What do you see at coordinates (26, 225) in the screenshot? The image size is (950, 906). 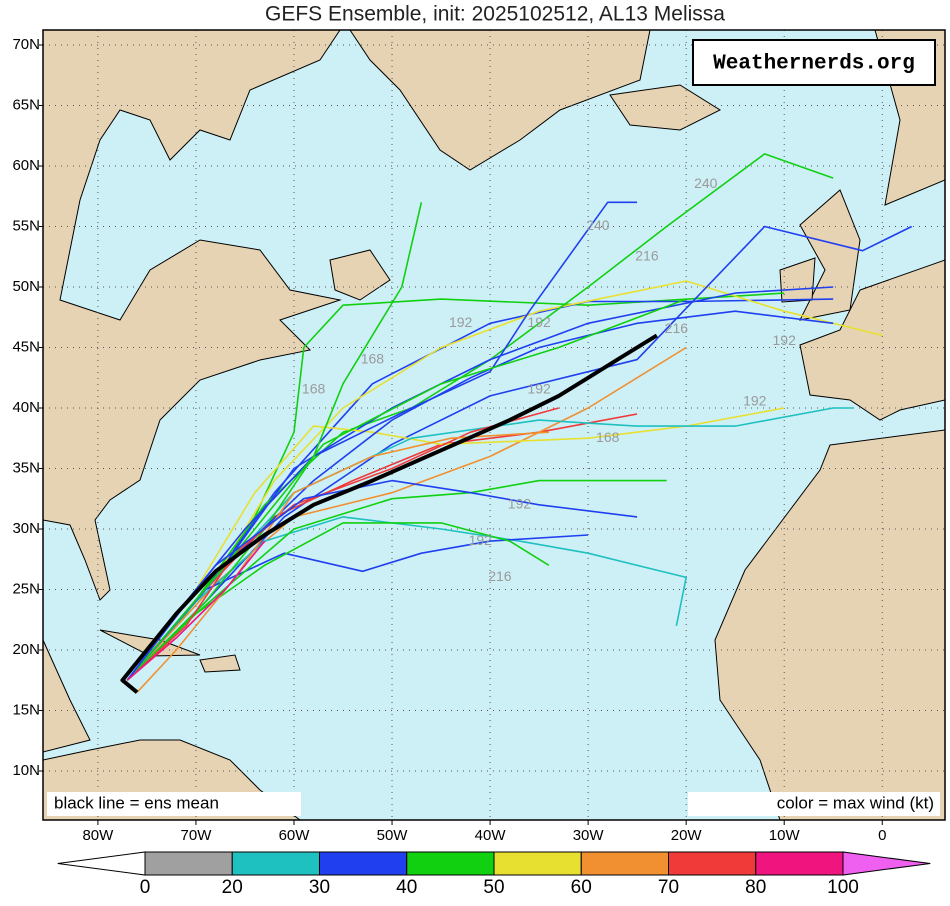 I see `y-tick-label: 55N` at bounding box center [26, 225].